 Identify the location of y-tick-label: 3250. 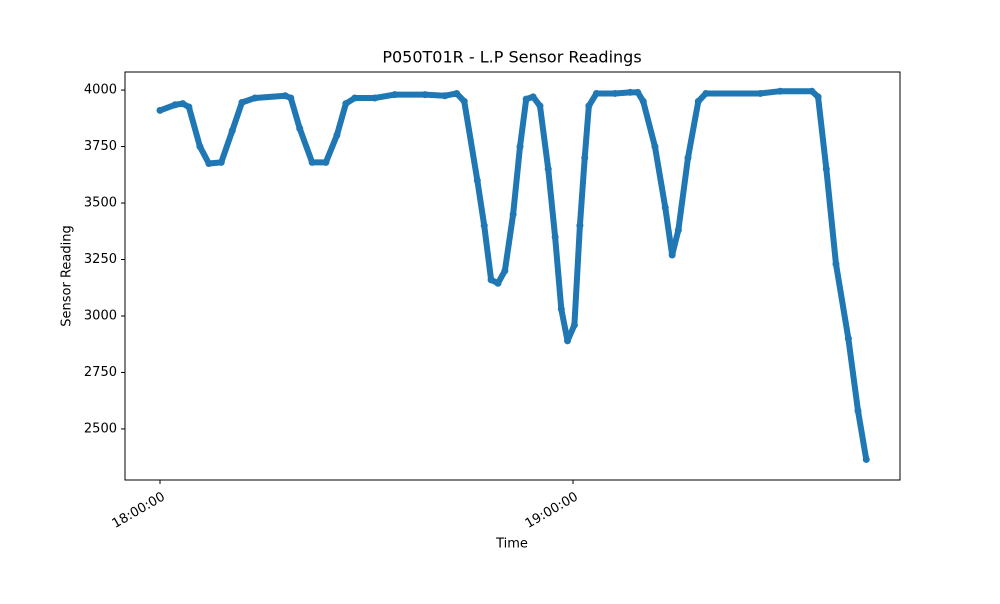
(100, 259).